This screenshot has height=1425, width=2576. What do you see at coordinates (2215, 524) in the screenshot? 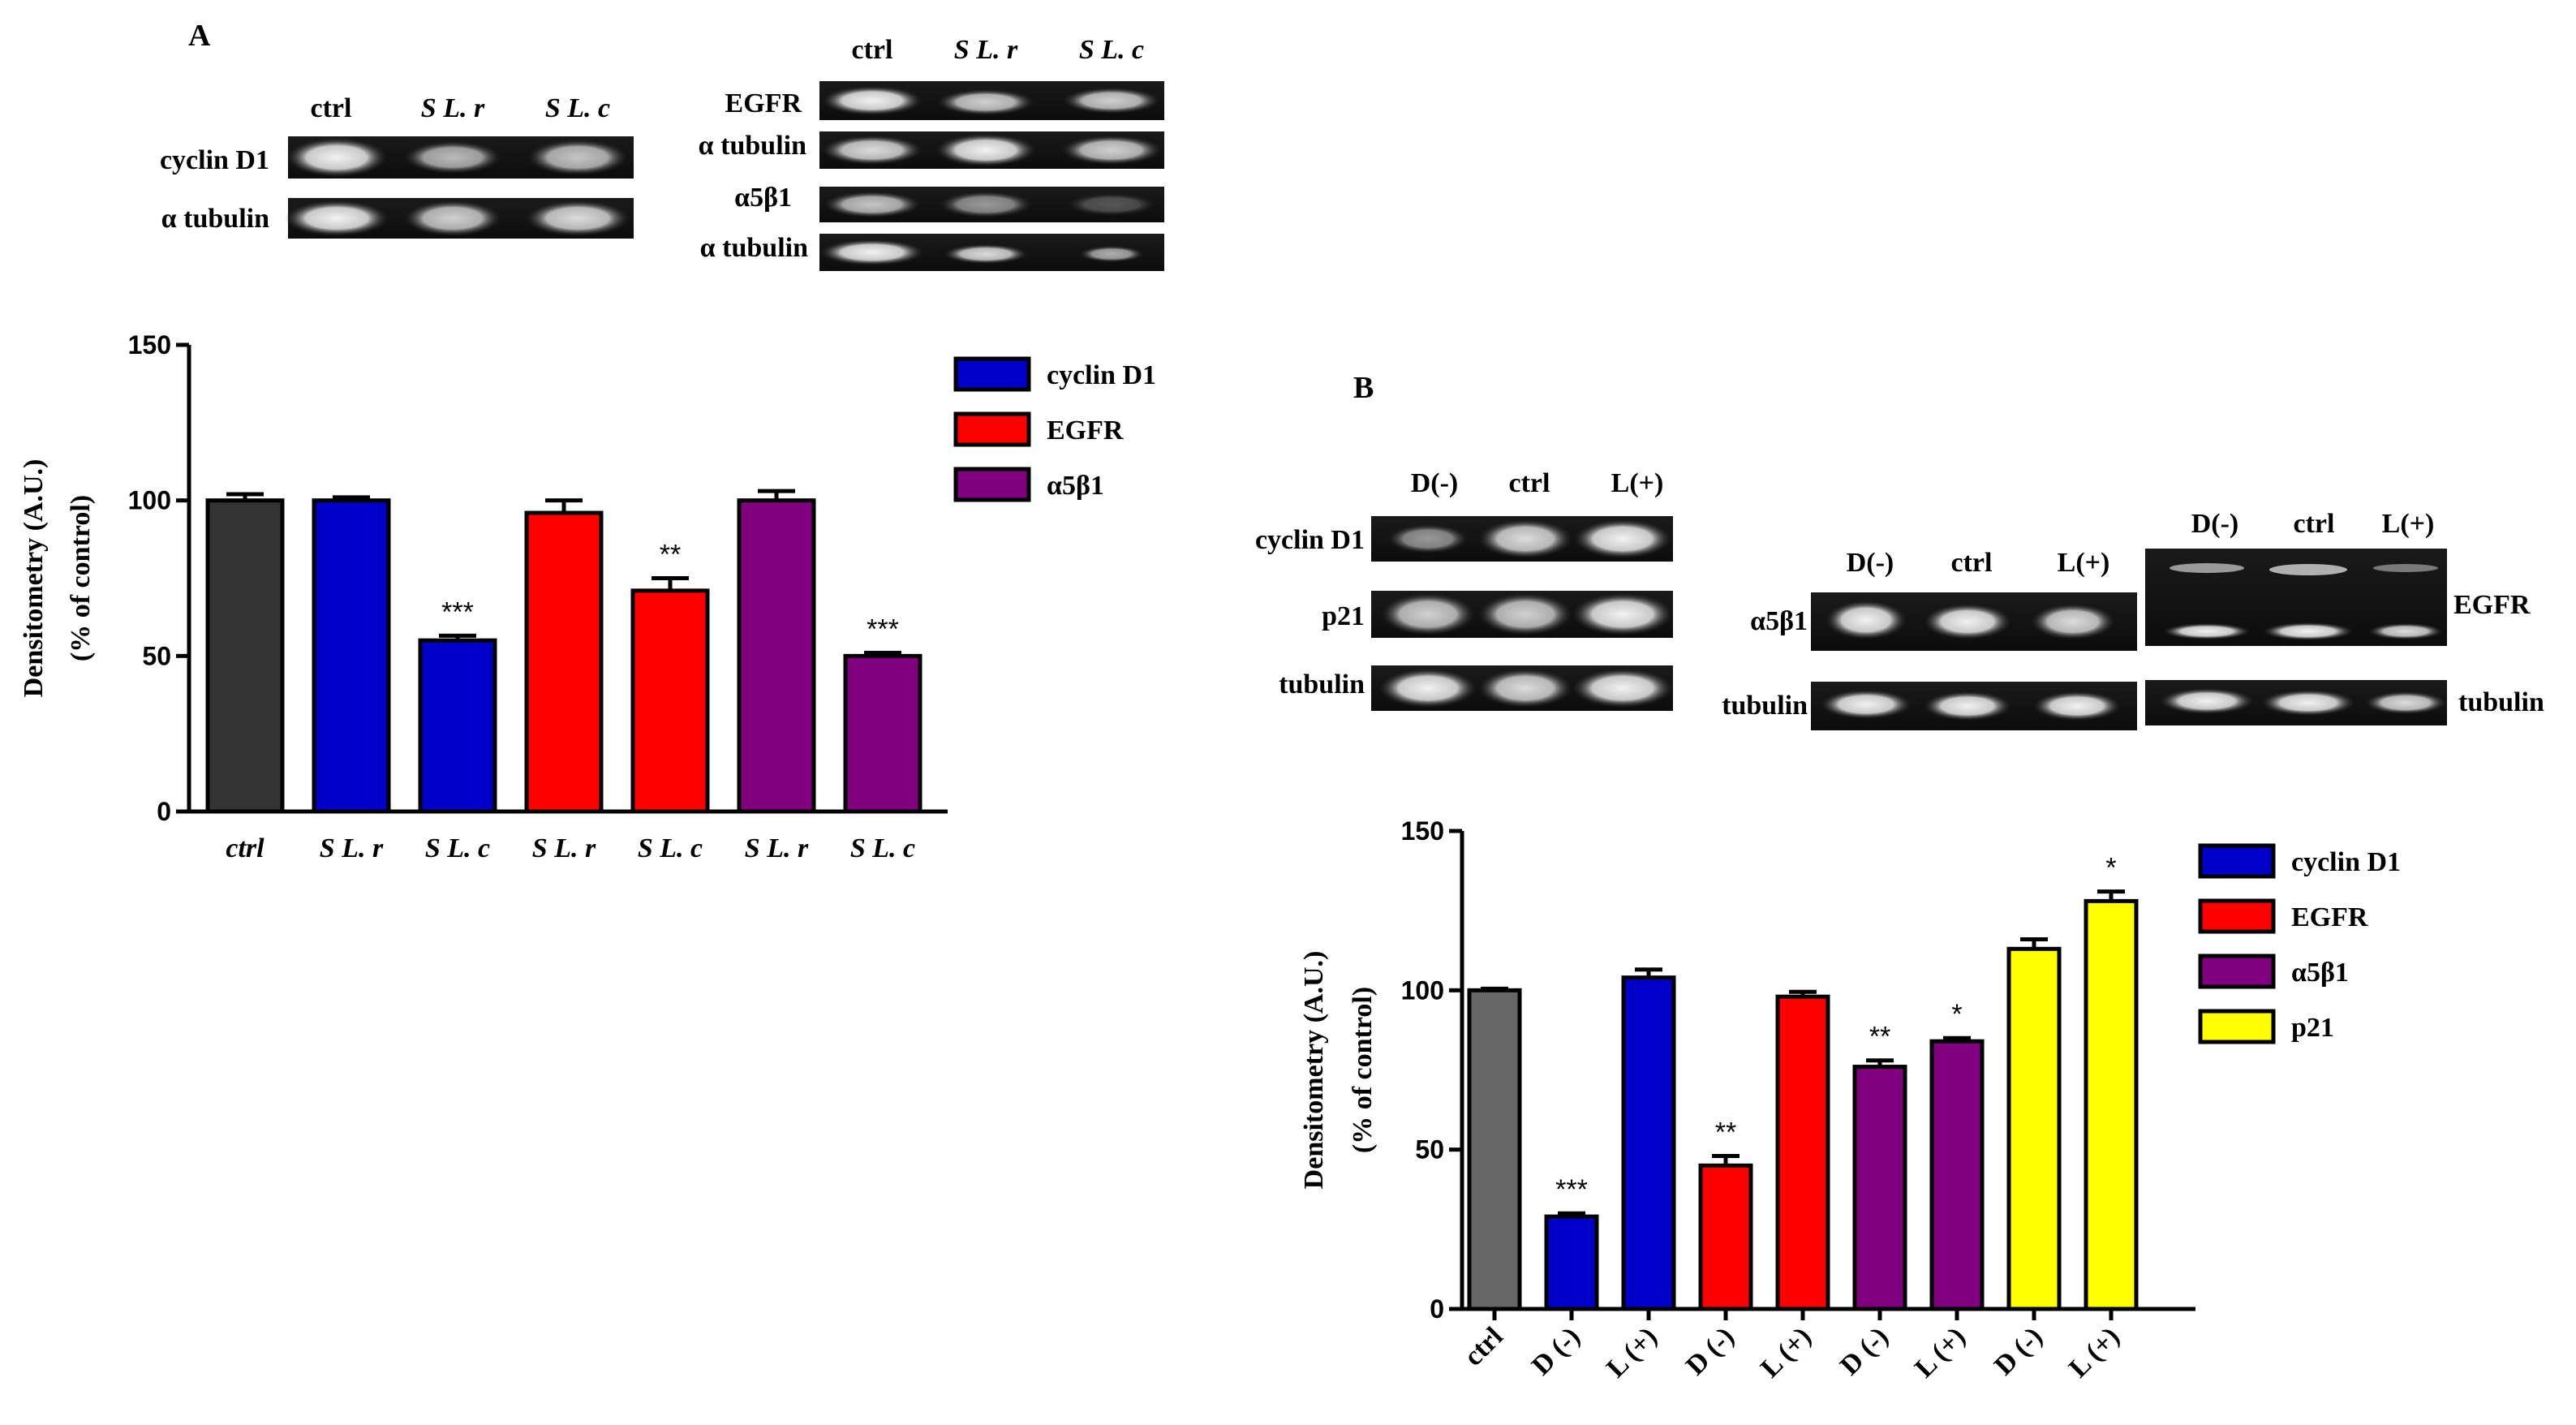
I see `blot-b3-lane-d: D(-)` at bounding box center [2215, 524].